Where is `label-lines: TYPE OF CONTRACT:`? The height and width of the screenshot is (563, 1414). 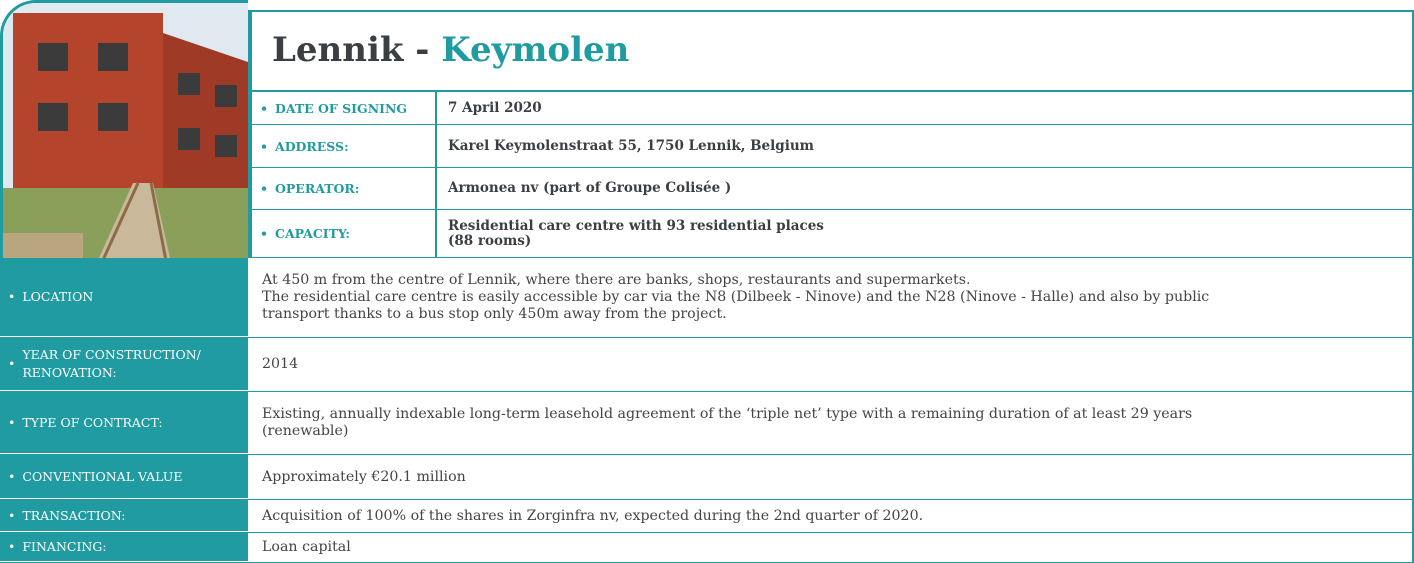 label-lines: TYPE OF CONTRACT: is located at coordinates (92, 423).